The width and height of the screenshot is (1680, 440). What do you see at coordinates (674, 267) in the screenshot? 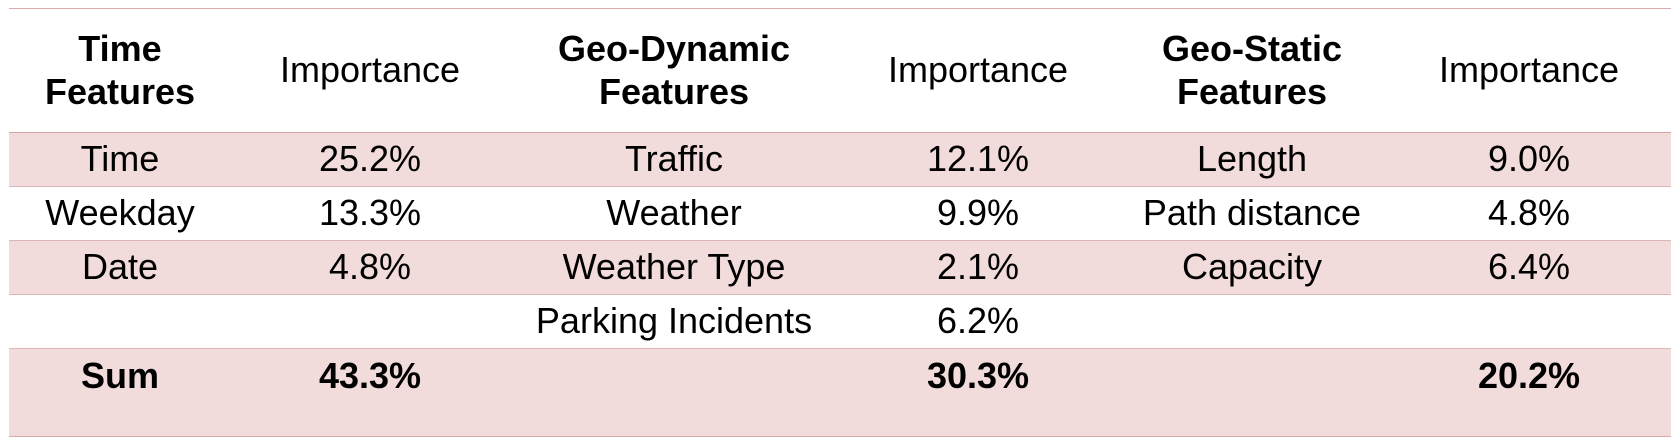
I see `table-cell: Weather Type` at bounding box center [674, 267].